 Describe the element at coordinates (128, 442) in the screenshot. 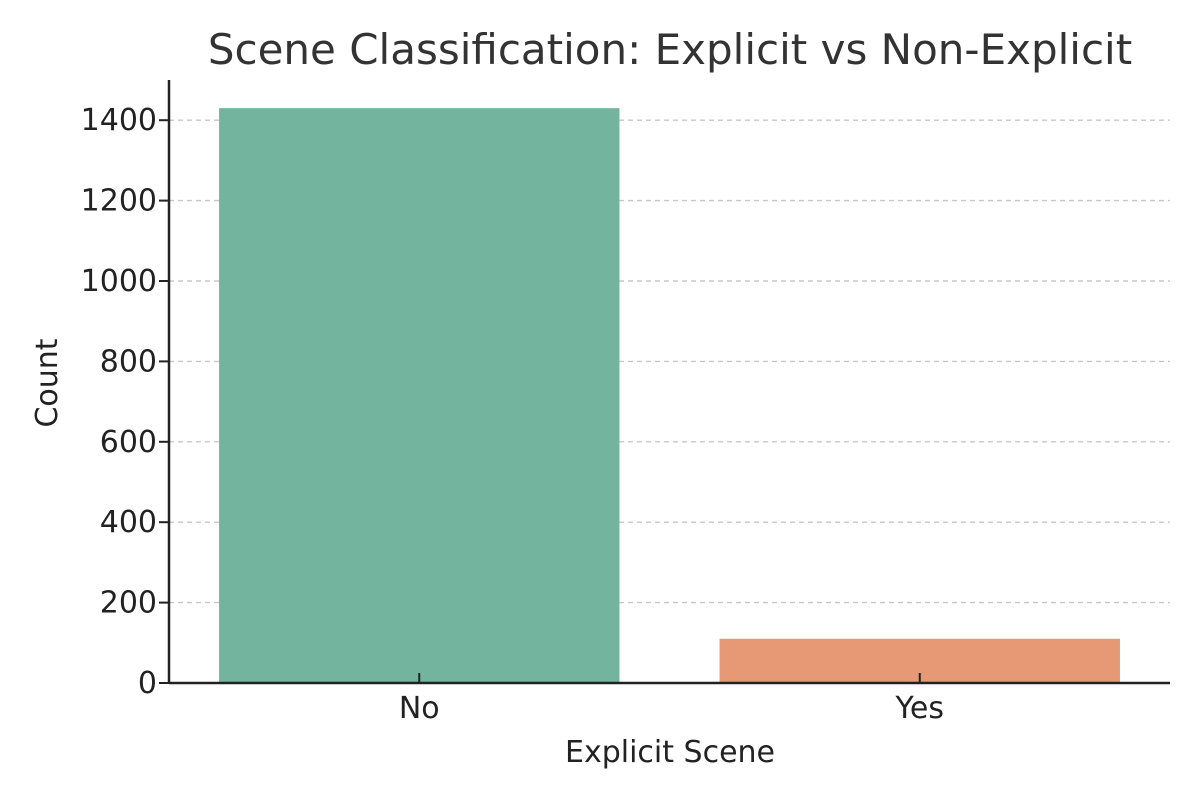

I see `y-tick-label-600: 600` at that location.